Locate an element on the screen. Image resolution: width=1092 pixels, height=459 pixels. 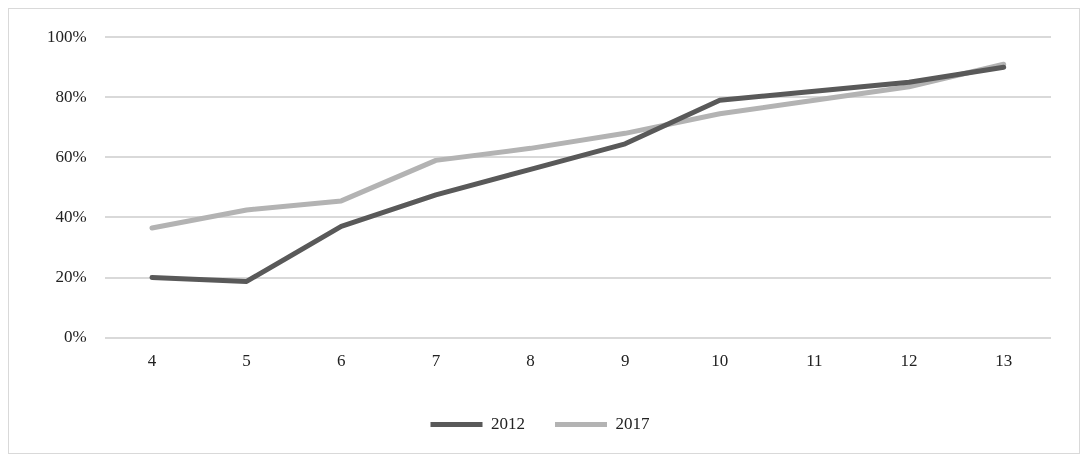
x-tick-label: 12 is located at coordinates (909, 361).